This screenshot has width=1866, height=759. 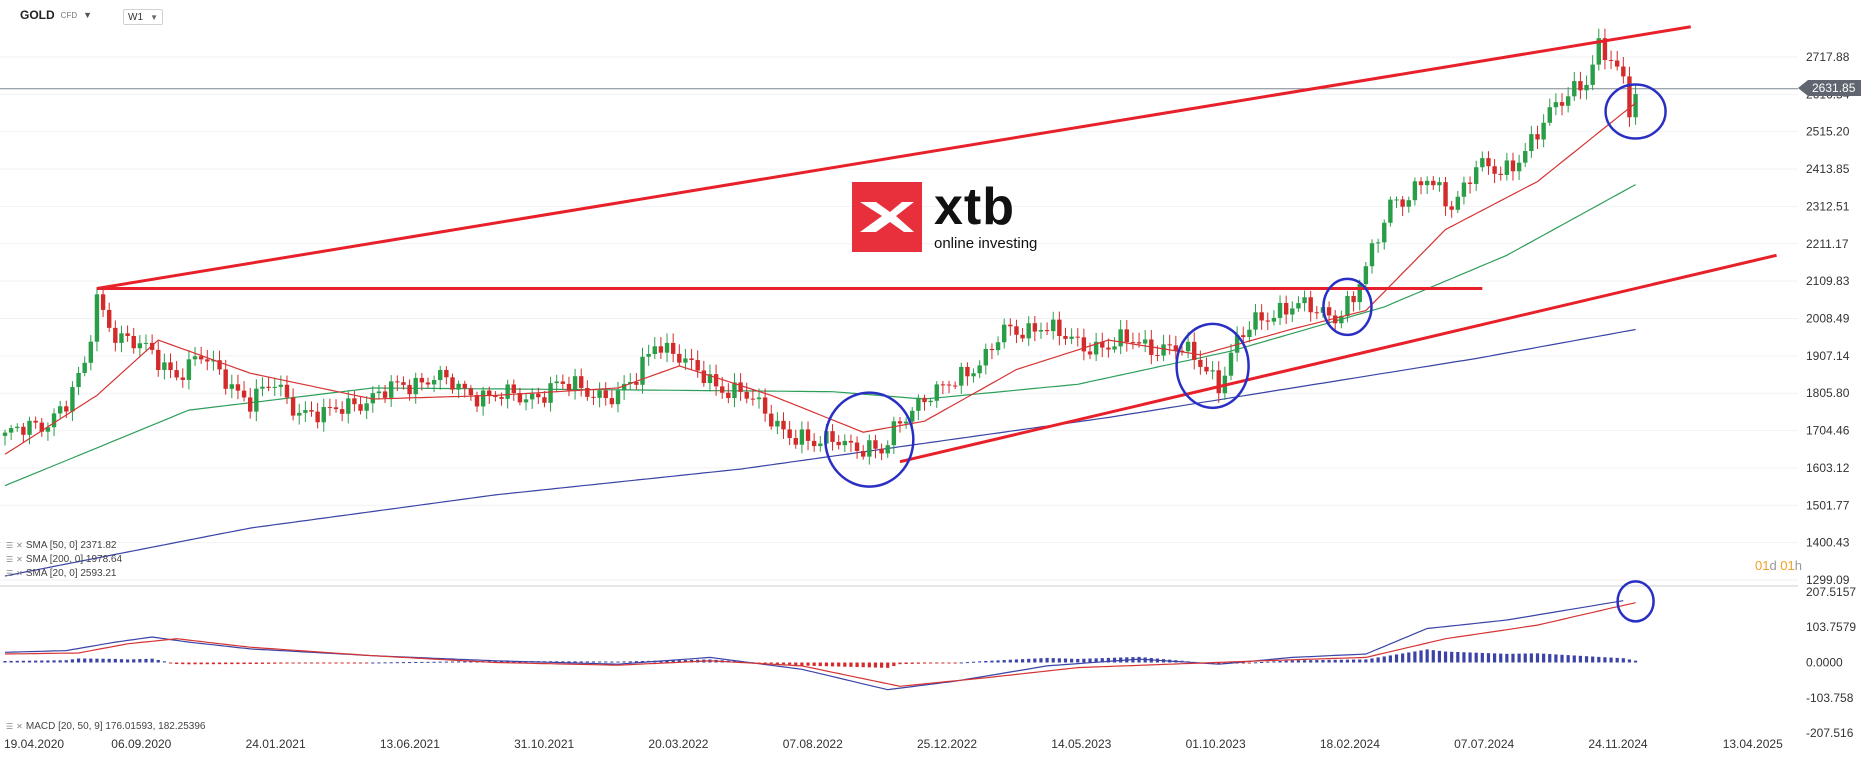 What do you see at coordinates (61, 573) in the screenshot?
I see `sma20-legend: ☰ ✕ SMA [20, 0] 2593.21` at bounding box center [61, 573].